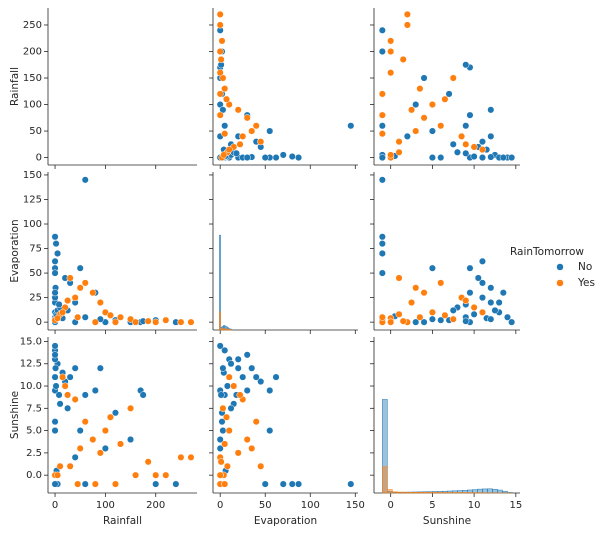  I want to click on y-tick-label: 0, so click(39, 158).